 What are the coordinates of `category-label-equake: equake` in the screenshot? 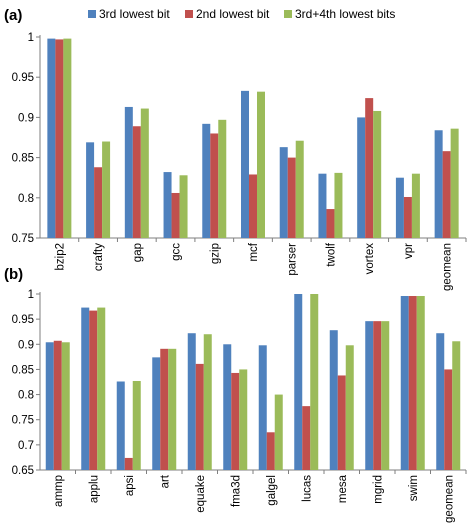 It's located at (201, 494).